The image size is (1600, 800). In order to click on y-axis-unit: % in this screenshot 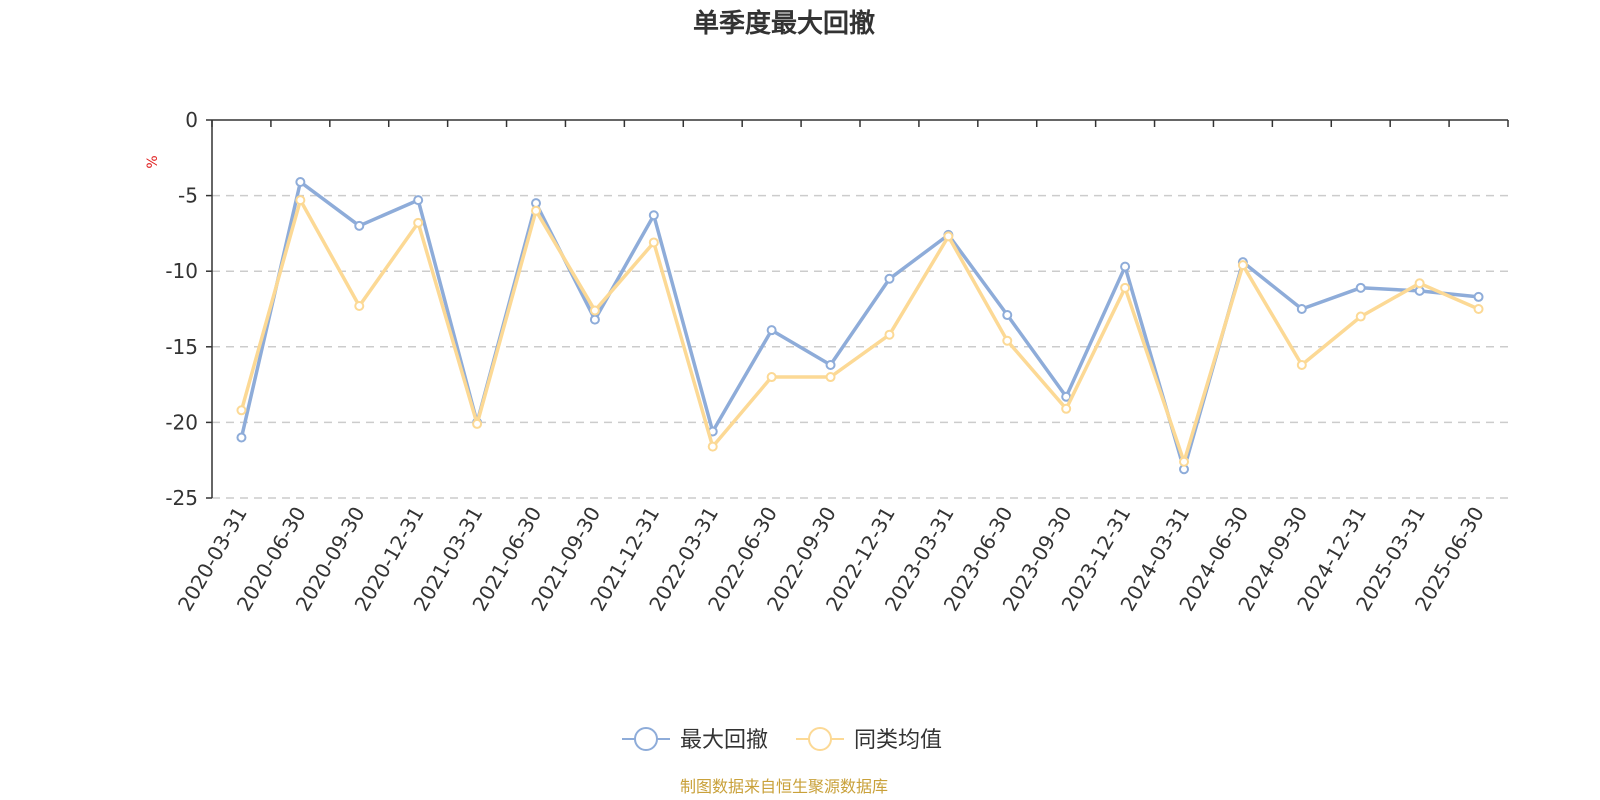, I will do `click(153, 161)`.